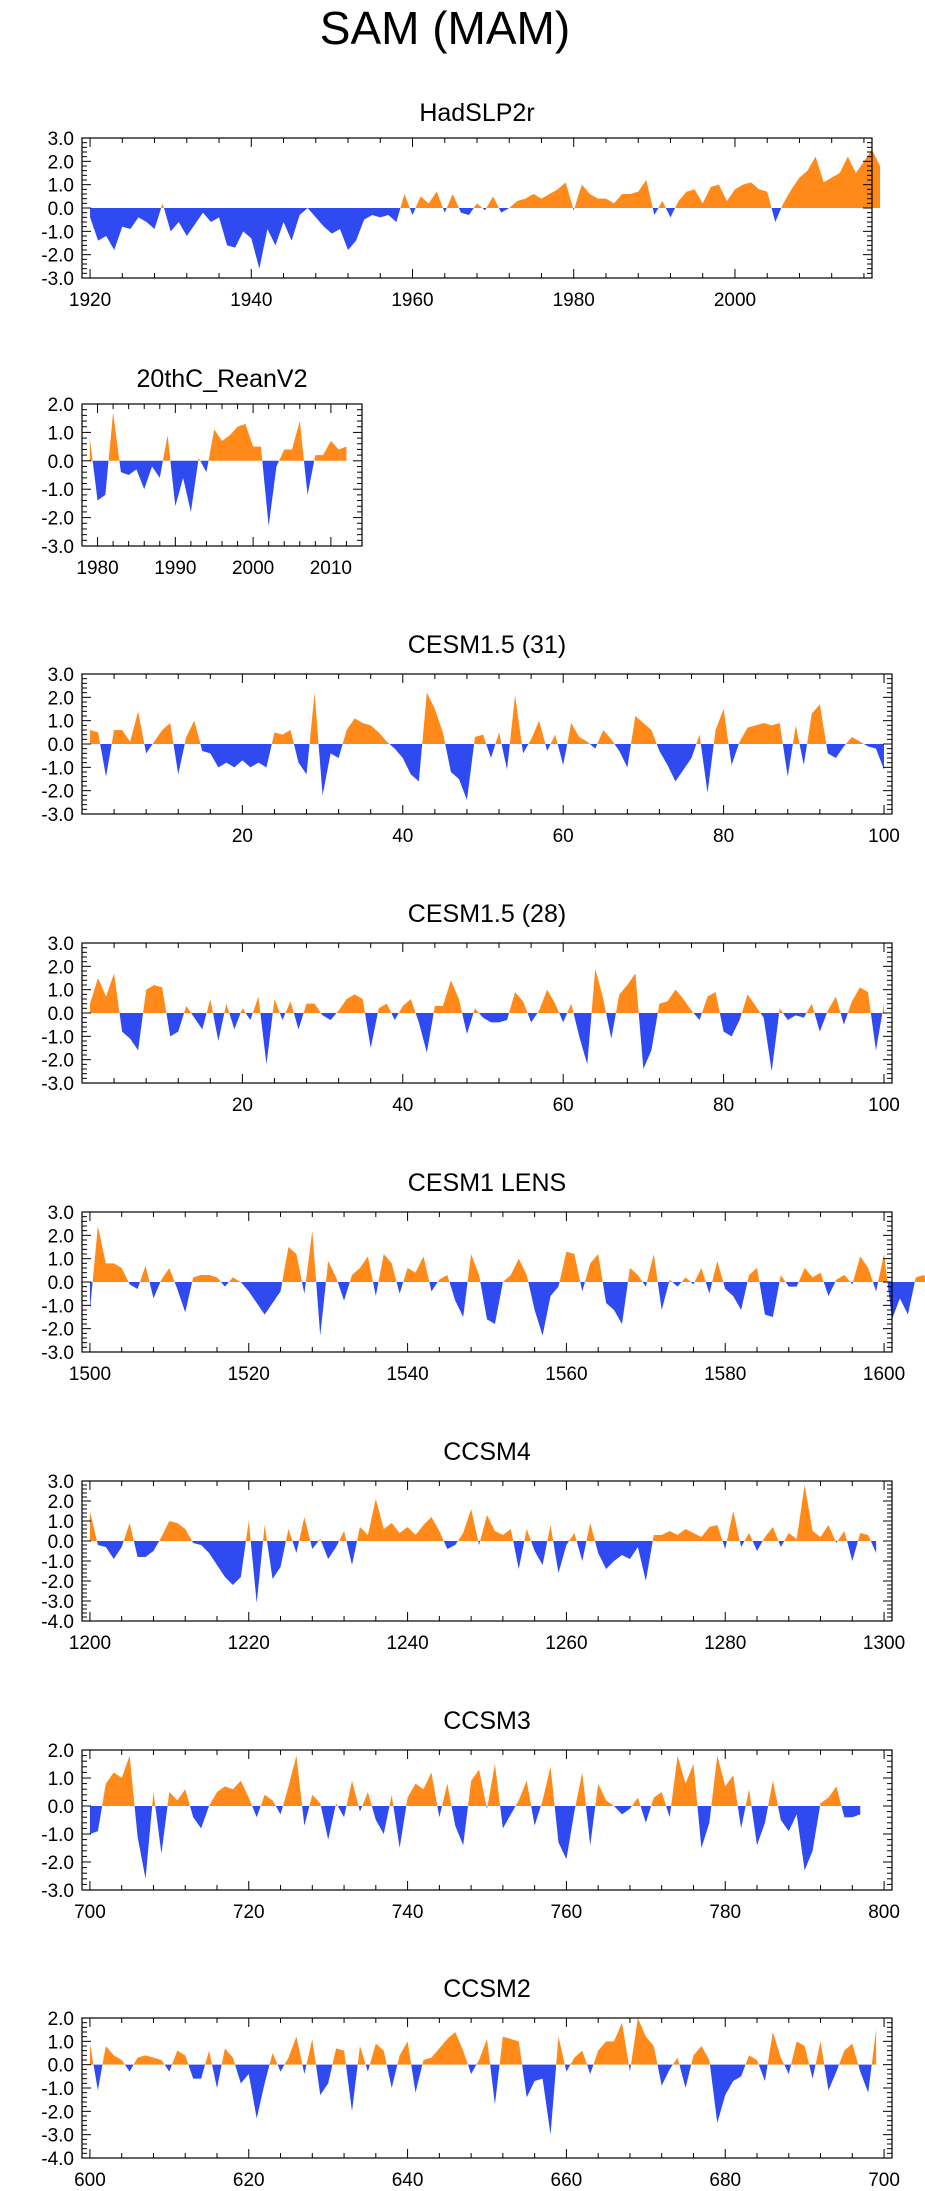 The height and width of the screenshot is (2191, 925). I want to click on plot-frame, so click(222, 475).